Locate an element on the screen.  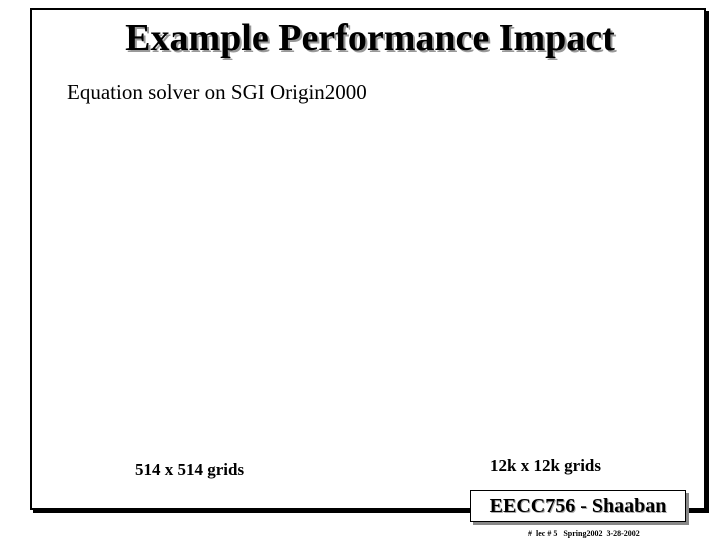
footer-badge: EECC756 - Shaaban is located at coordinates (578, 506).